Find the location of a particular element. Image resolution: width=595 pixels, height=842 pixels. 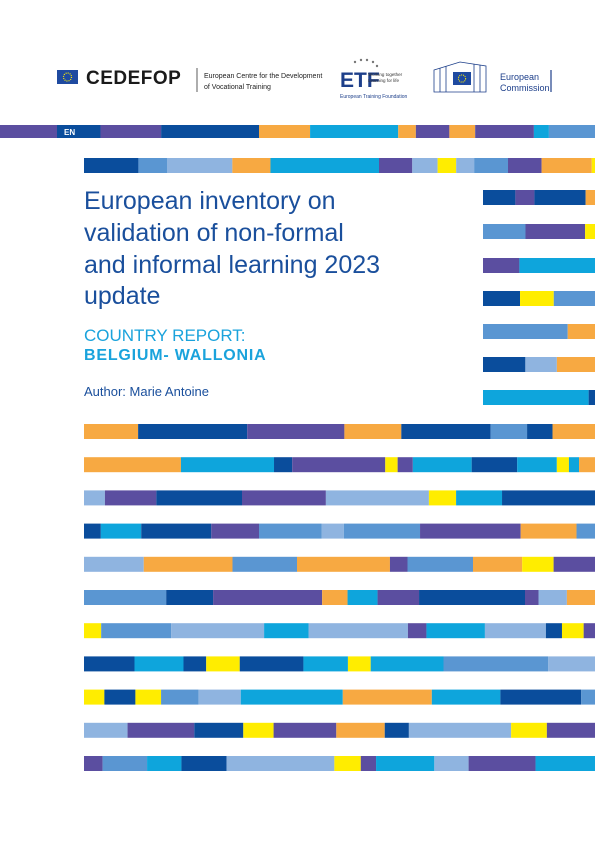

eu-flag is located at coordinates (67, 77).